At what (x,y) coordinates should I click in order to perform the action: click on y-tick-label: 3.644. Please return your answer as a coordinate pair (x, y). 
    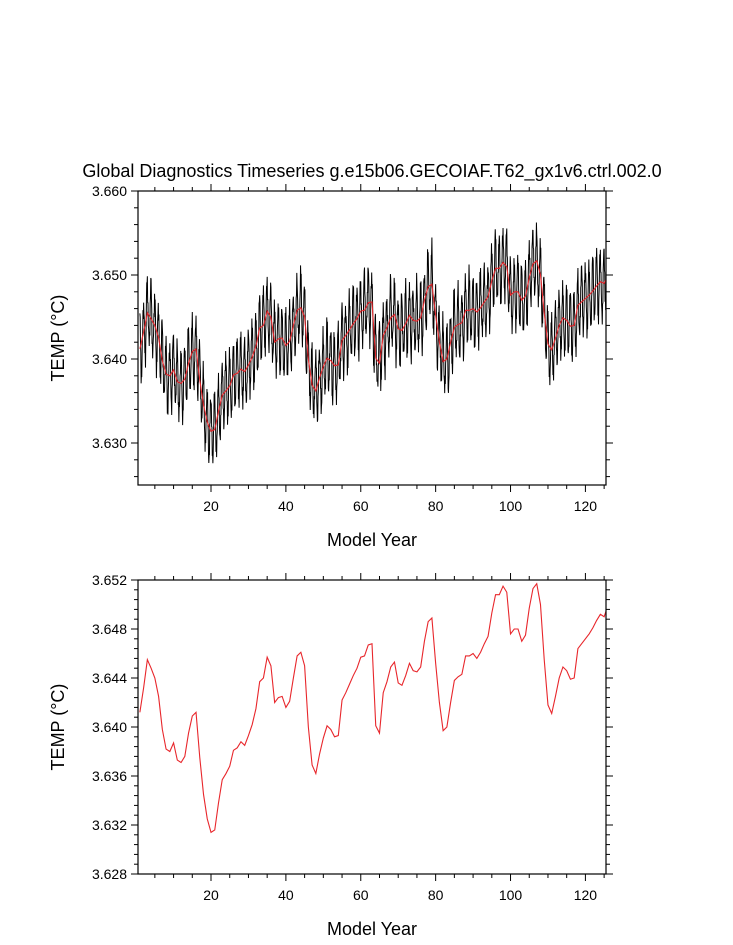
    Looking at the image, I should click on (109, 678).